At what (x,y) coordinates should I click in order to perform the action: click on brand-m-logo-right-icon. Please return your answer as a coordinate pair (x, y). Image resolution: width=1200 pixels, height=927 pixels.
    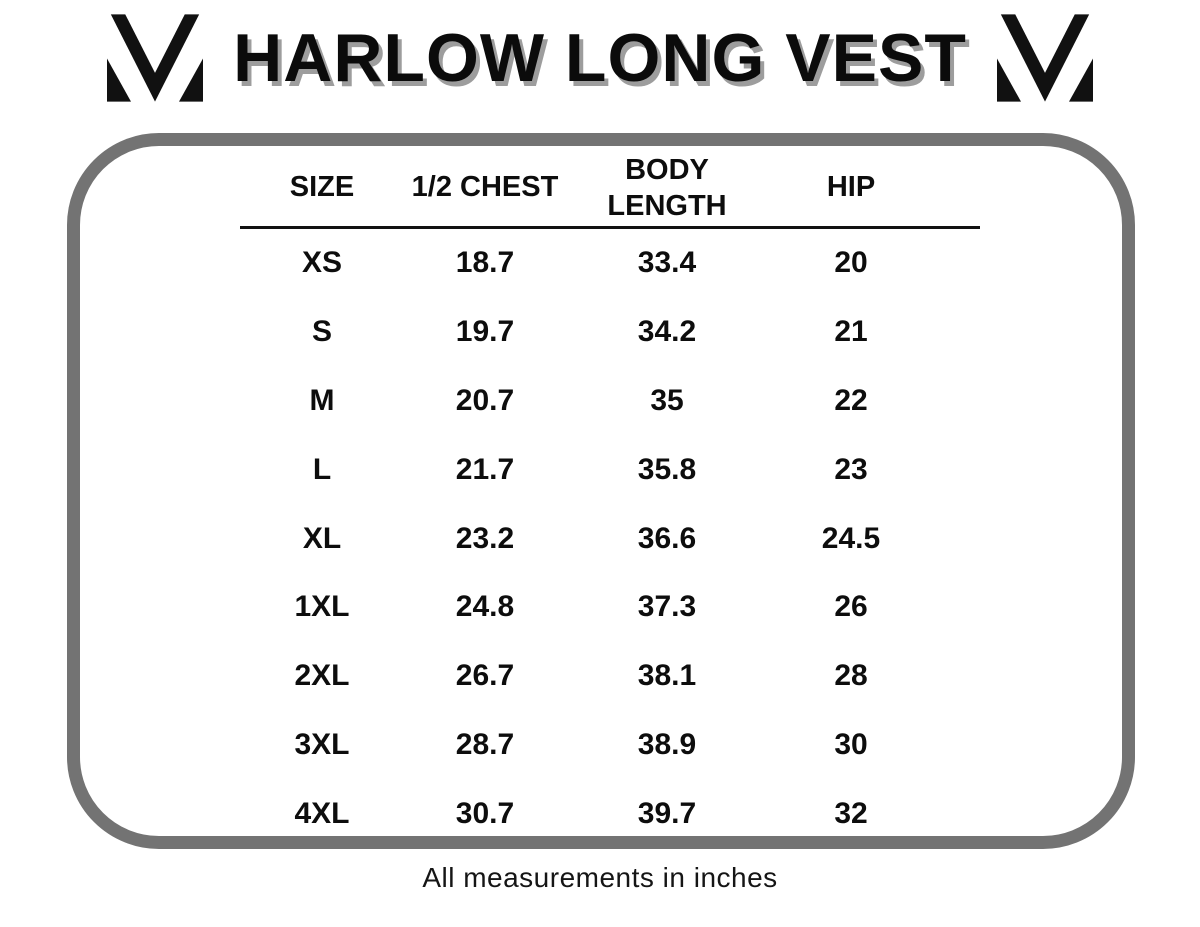
    Looking at the image, I should click on (1044, 58).